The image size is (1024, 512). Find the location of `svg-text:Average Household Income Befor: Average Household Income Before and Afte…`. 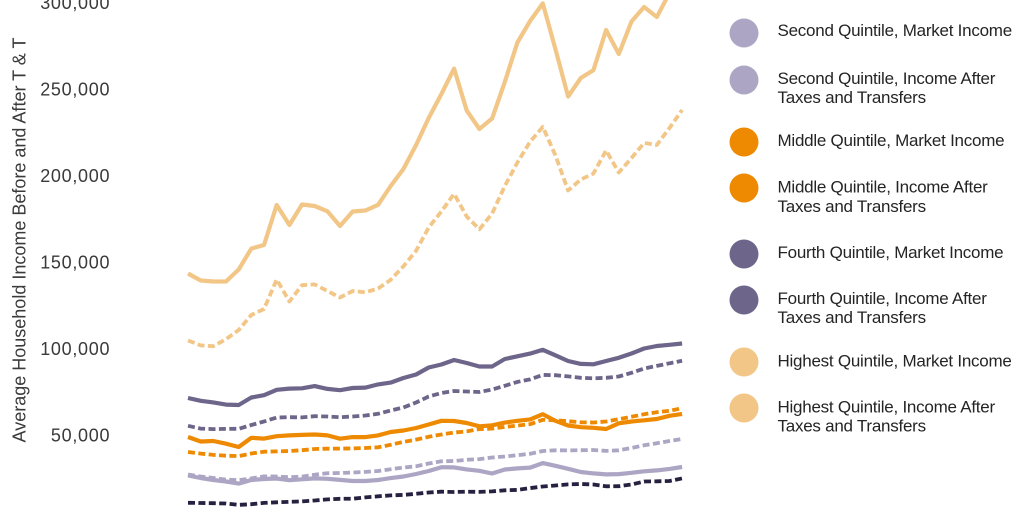

svg-text:Average Household Income Befor: Average Household Income Before and Afte… is located at coordinates (20, 240).